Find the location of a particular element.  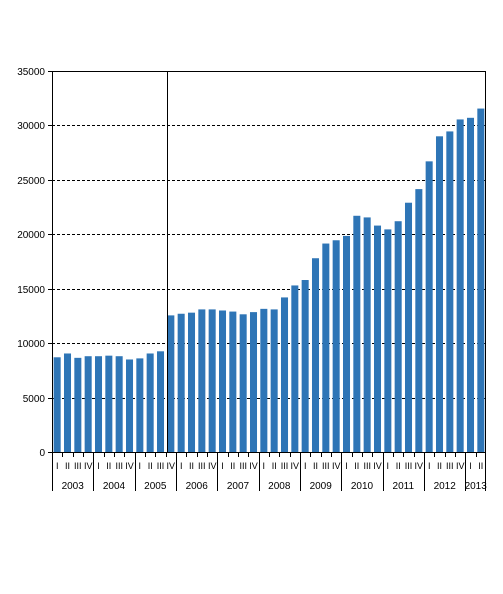

year-label: 2010 is located at coordinates (362, 486).